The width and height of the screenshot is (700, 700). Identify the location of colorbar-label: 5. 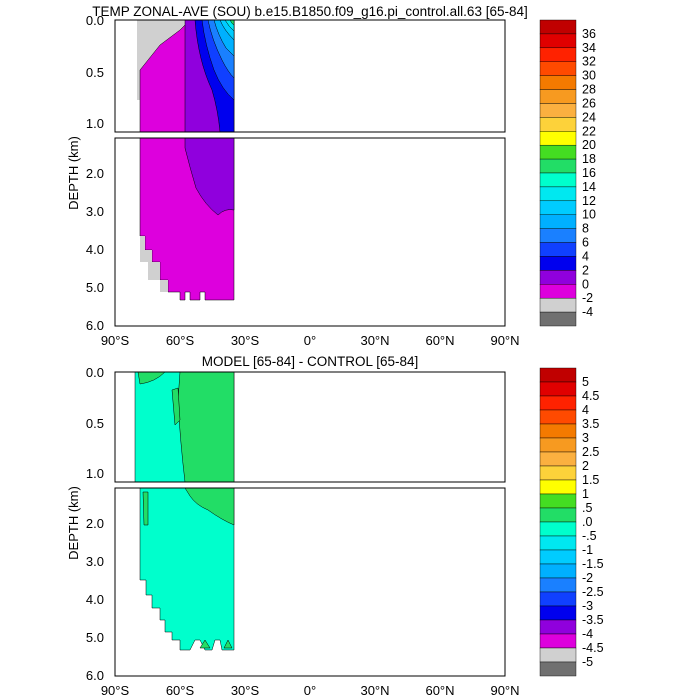
(585, 382).